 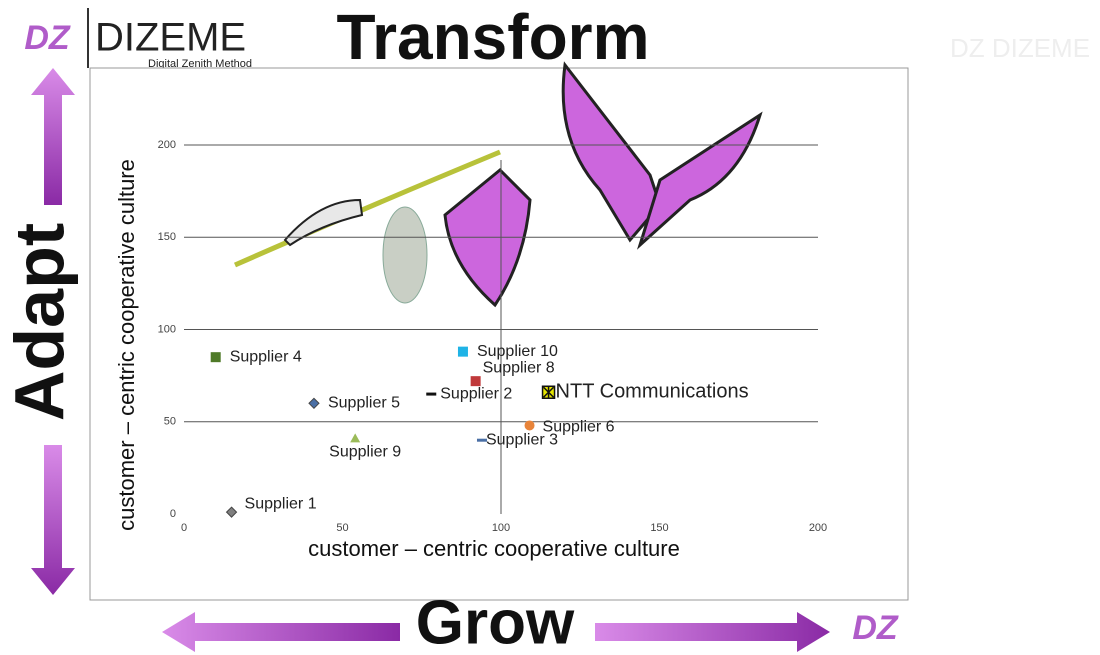 I want to click on corner-mark: DZ, so click(x=875, y=628).